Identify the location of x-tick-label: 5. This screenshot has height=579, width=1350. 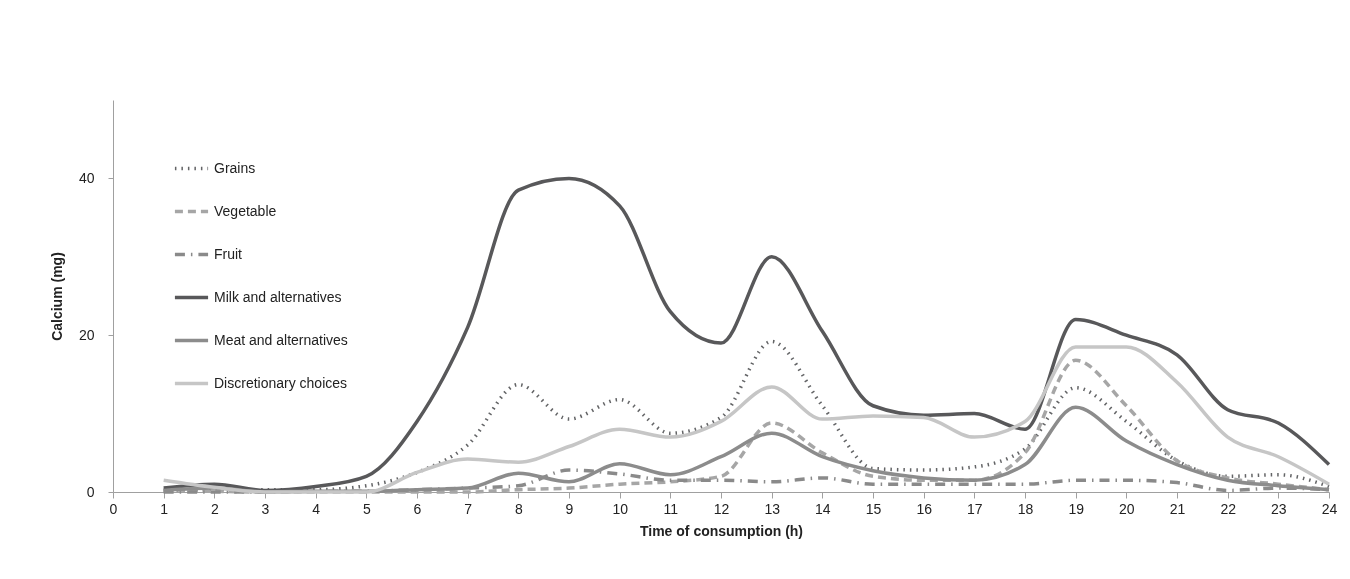
(366, 508).